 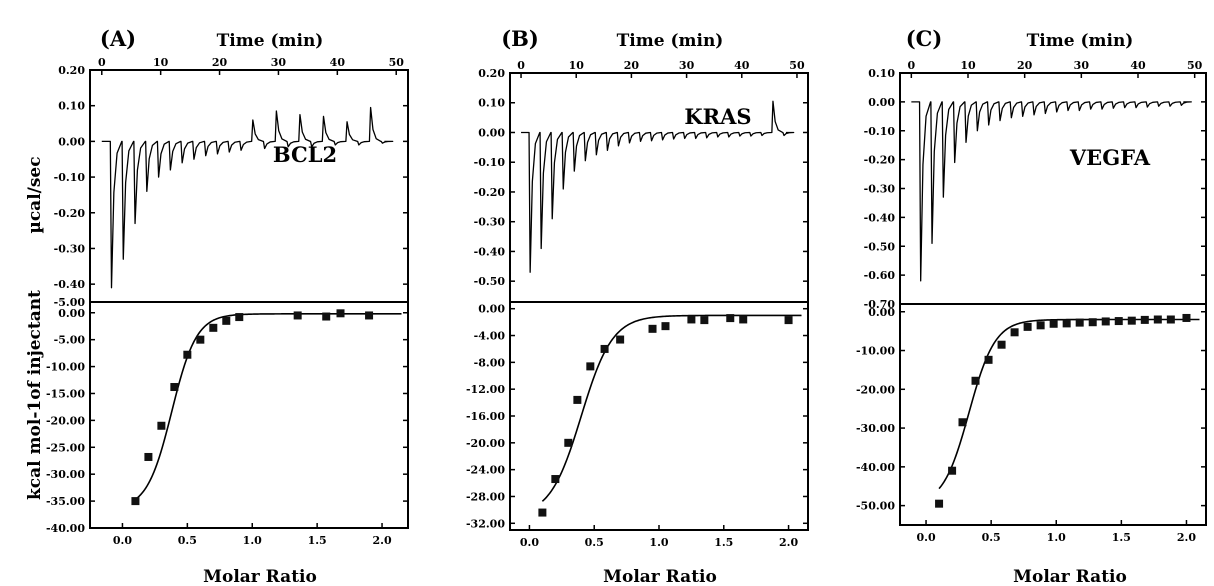 I want to click on top-y-tick-label: -0.70, so click(x=880, y=304).